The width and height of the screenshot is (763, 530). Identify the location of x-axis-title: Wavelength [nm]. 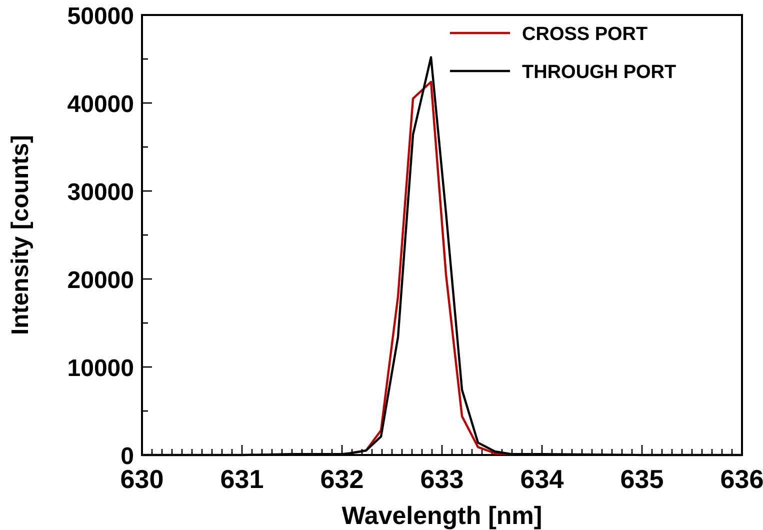
(442, 516).